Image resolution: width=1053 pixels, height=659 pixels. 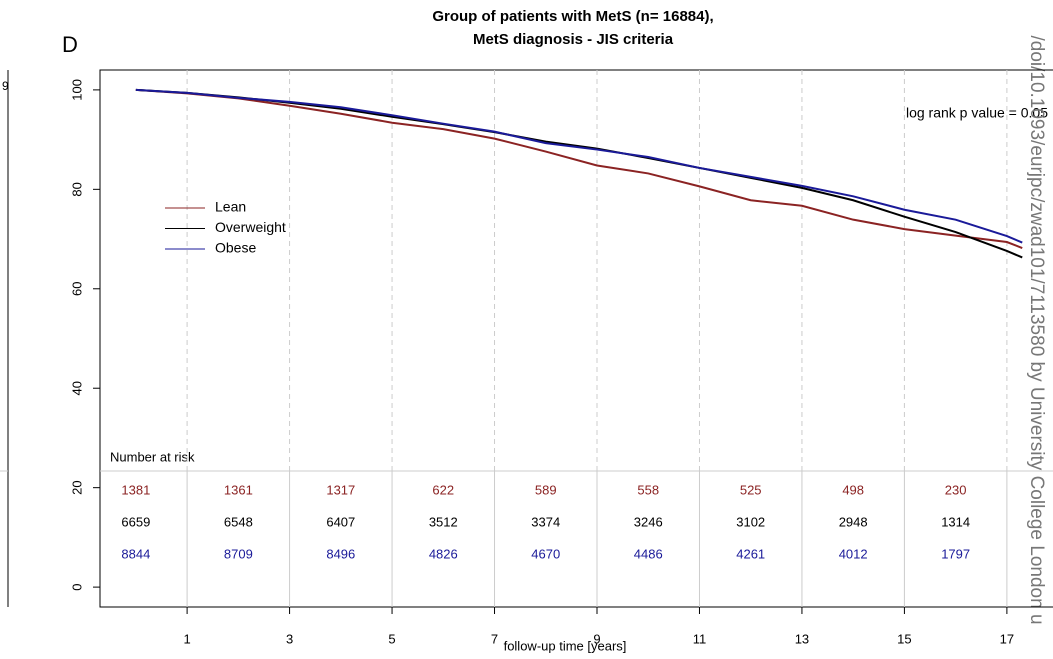 I want to click on annotation: log rank p value = 0.05, so click(x=977, y=113).